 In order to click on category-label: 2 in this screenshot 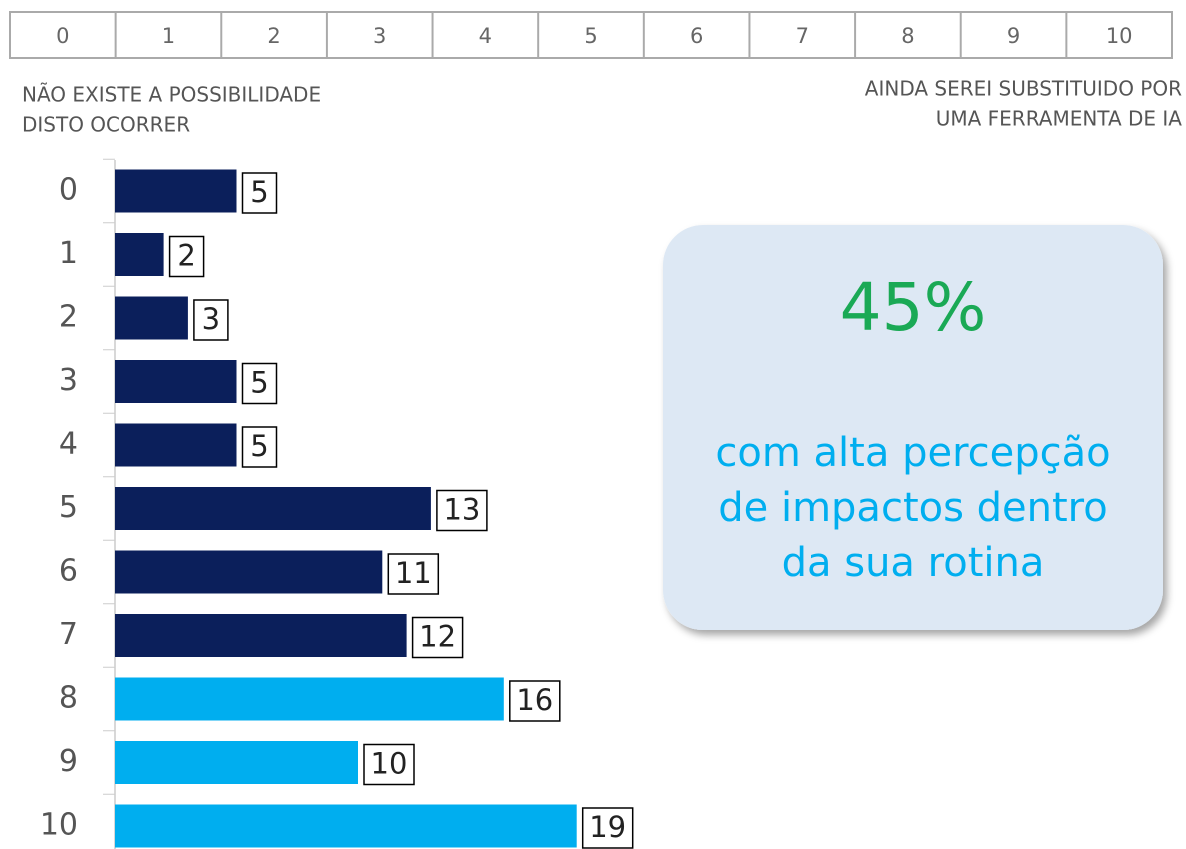, I will do `click(68, 317)`.